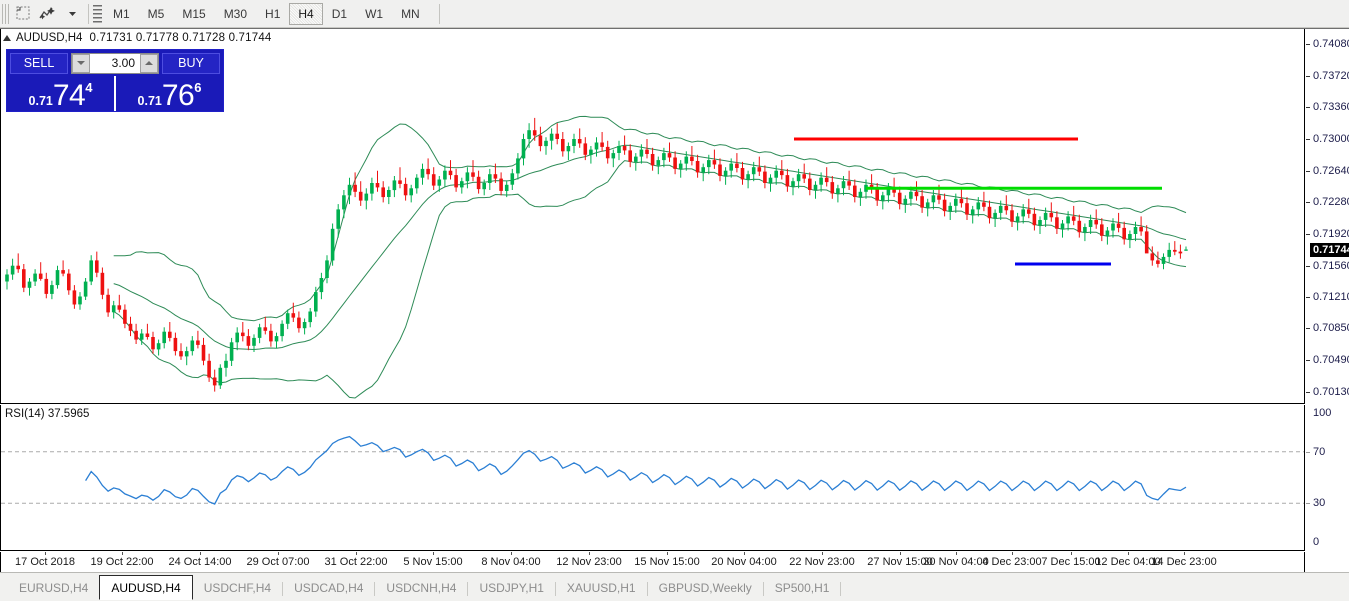  Describe the element at coordinates (802, 587) in the screenshot. I see `chart-tab-sp500: SP500,H1` at that location.